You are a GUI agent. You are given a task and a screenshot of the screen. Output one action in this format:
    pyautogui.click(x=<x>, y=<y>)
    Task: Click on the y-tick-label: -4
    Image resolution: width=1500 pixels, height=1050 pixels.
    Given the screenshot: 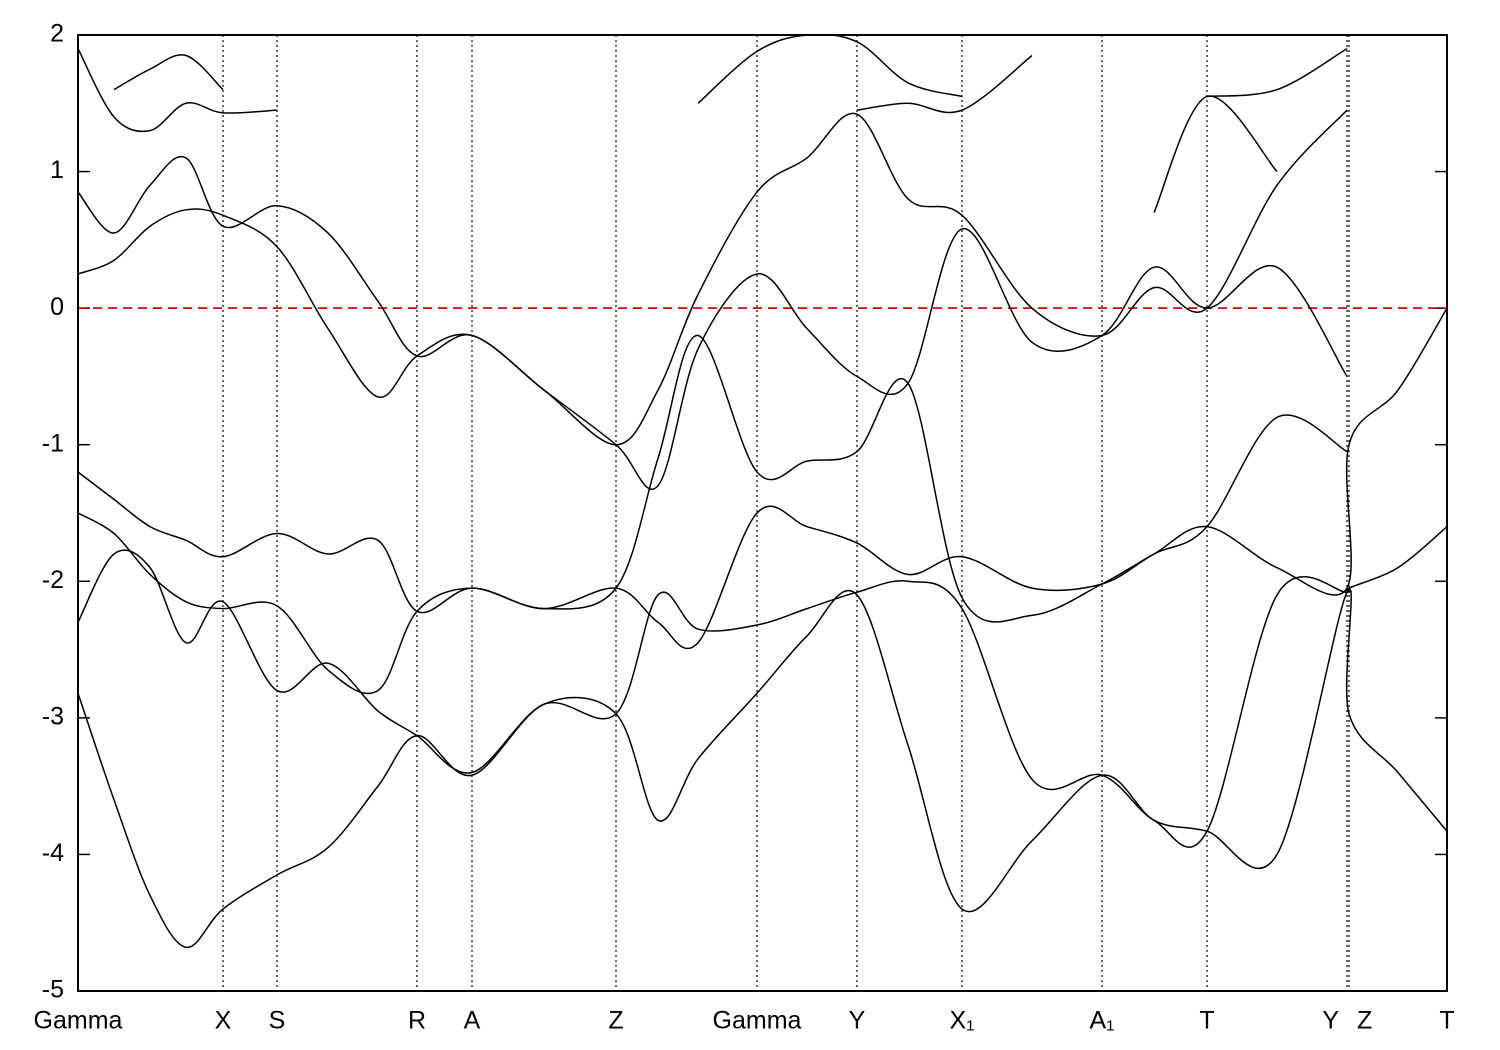 What is the action you would take?
    pyautogui.click(x=53, y=853)
    